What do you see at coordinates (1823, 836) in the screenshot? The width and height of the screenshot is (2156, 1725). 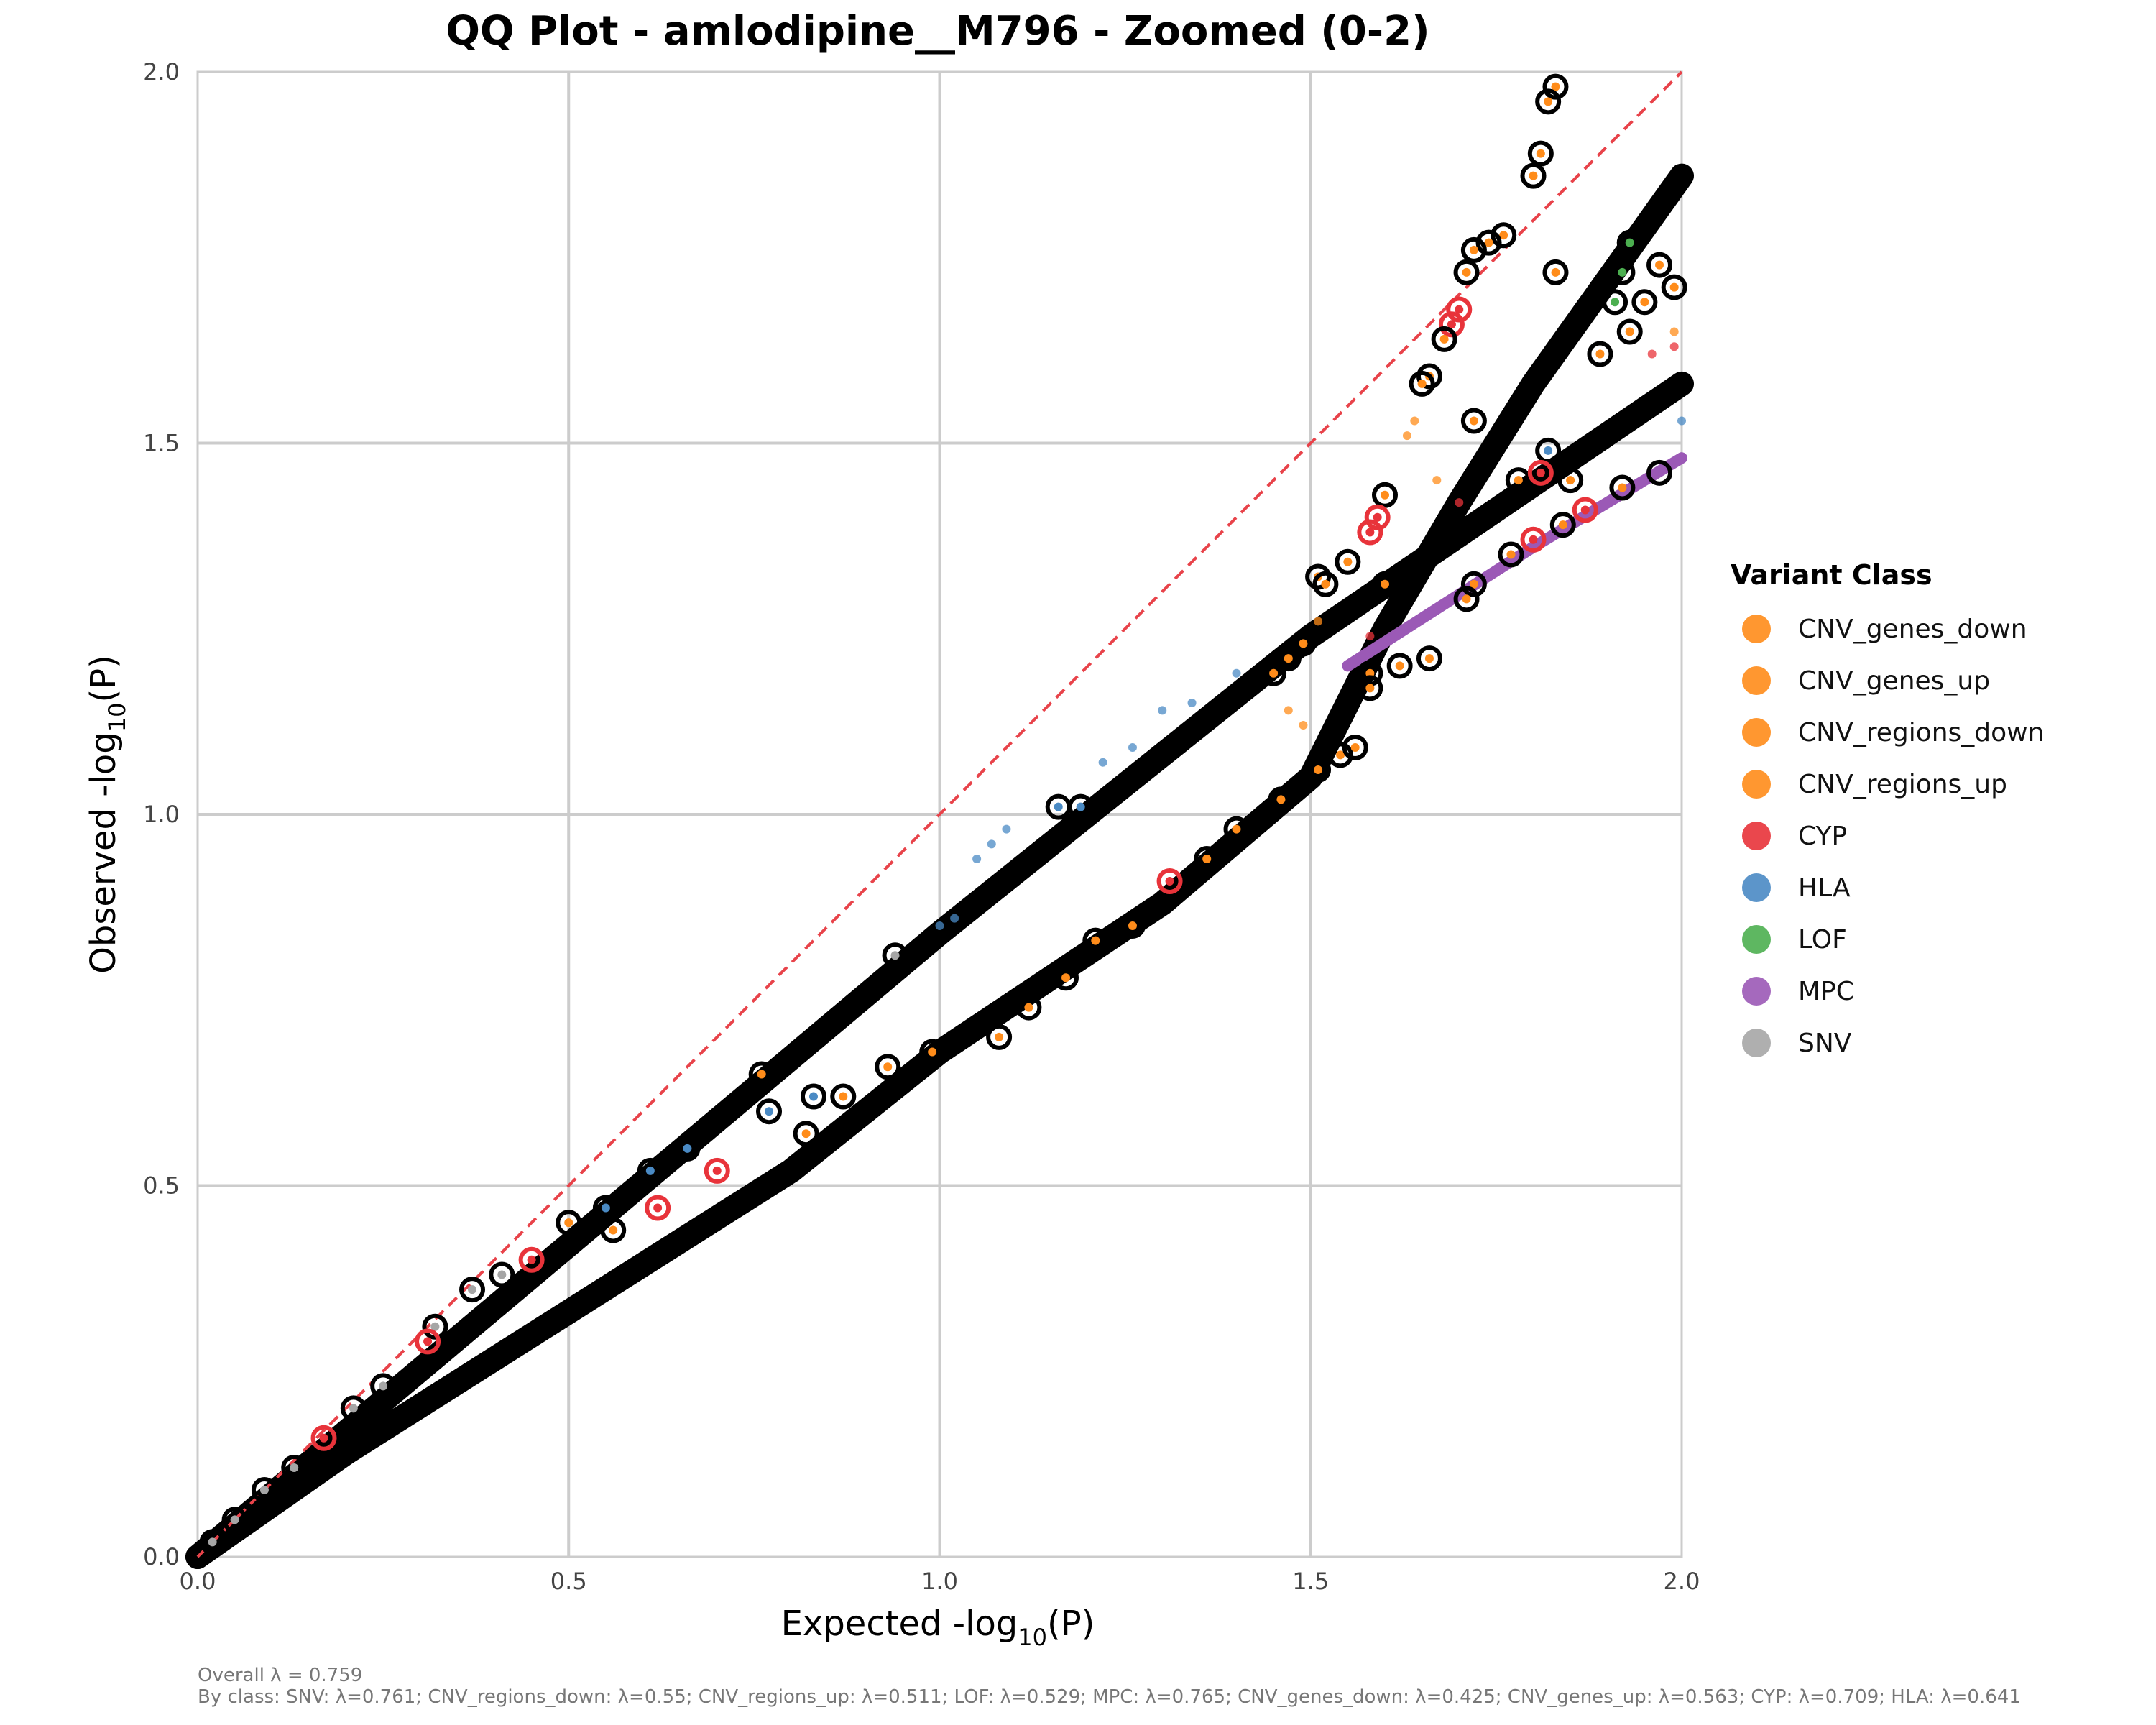 I see `legend-label: CYP` at bounding box center [1823, 836].